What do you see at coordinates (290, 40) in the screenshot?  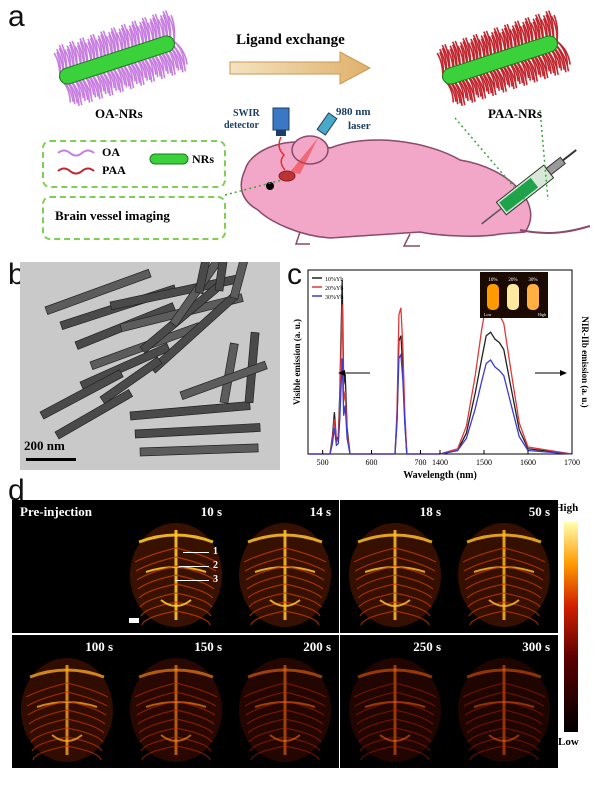 I see `ligand-exchange-label: Ligand exchange` at bounding box center [290, 40].